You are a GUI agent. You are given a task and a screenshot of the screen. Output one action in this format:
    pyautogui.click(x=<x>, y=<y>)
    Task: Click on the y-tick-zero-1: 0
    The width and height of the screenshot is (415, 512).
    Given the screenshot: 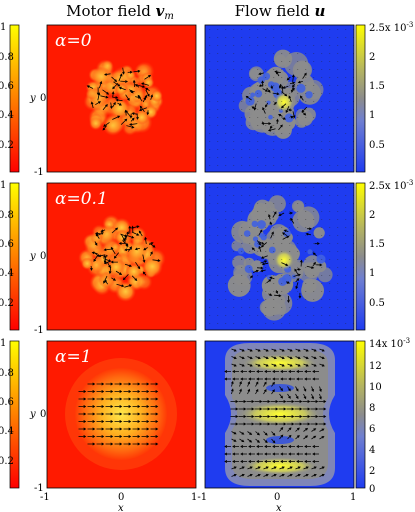 What is the action you would take?
    pyautogui.click(x=43, y=256)
    